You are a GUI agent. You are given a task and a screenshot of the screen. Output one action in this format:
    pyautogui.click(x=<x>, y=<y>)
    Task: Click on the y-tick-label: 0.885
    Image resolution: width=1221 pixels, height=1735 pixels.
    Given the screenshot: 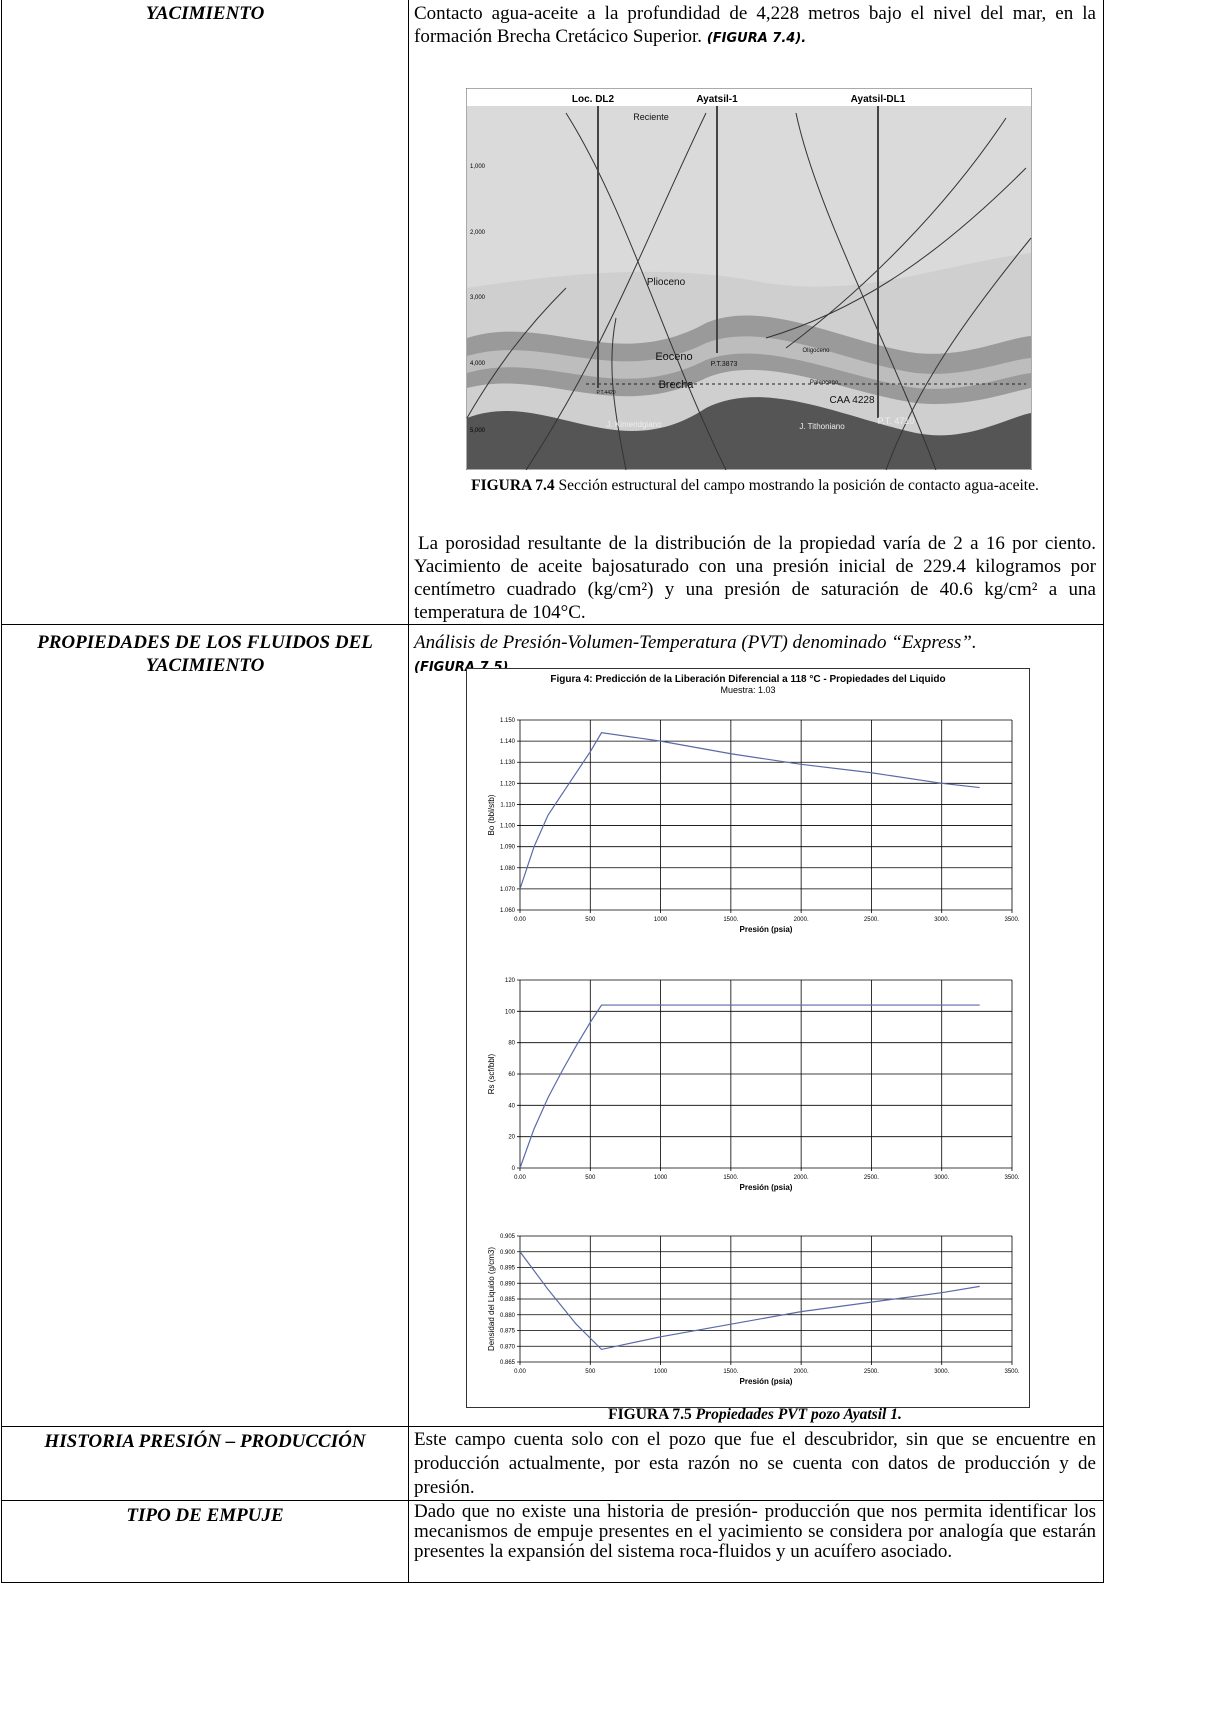 What is the action you would take?
    pyautogui.click(x=508, y=1300)
    